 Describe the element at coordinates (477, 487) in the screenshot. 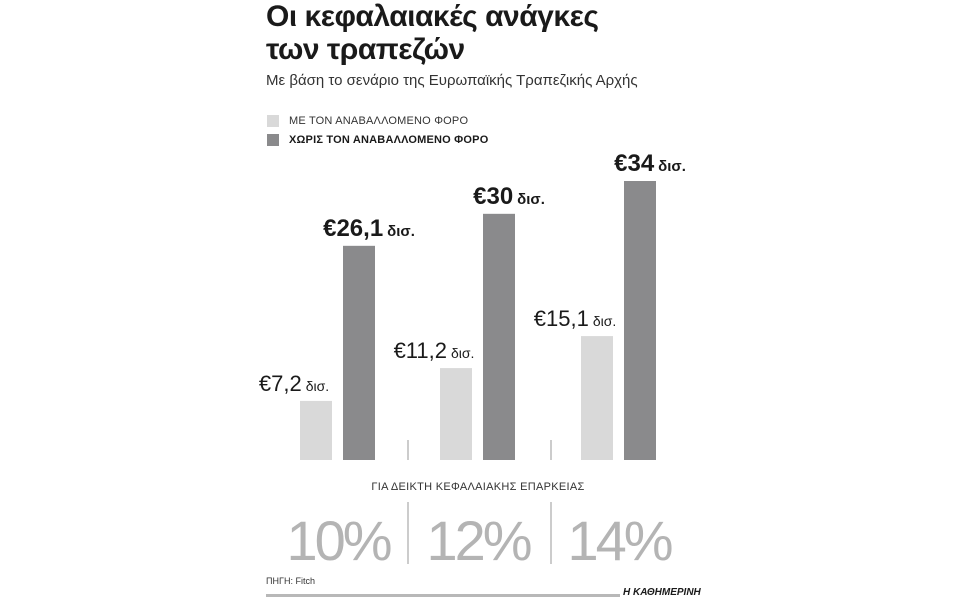

I see `x-axis-title: ΓΙΑ ΔΕΙΚΤΗ ΚΕΦΑΛΑΙΑΚΗΣ ΕΠΑΡΚΕΙΑΣ` at that location.